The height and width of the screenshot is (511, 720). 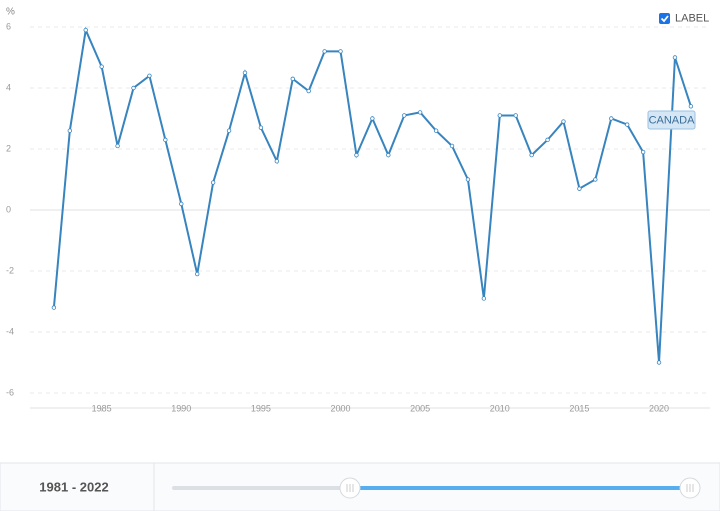 I want to click on range-label: 1981 - 2022, so click(x=73, y=486).